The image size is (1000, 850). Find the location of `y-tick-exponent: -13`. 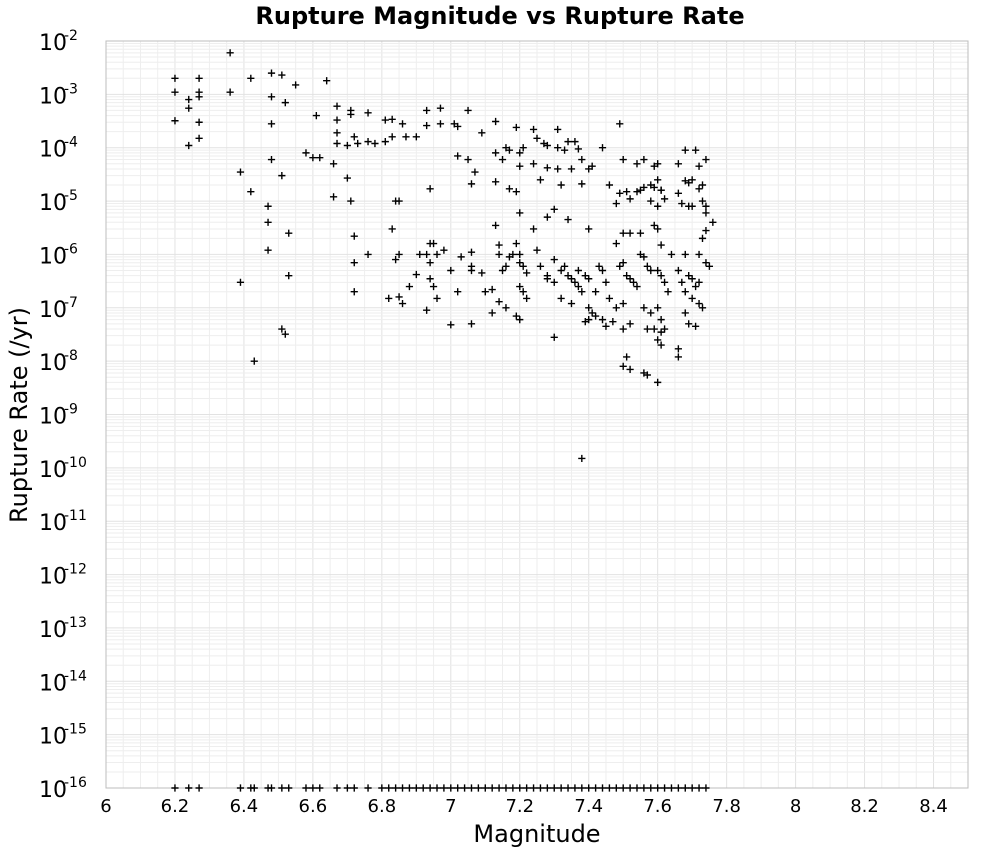

y-tick-exponent: -13 is located at coordinates (75, 623).